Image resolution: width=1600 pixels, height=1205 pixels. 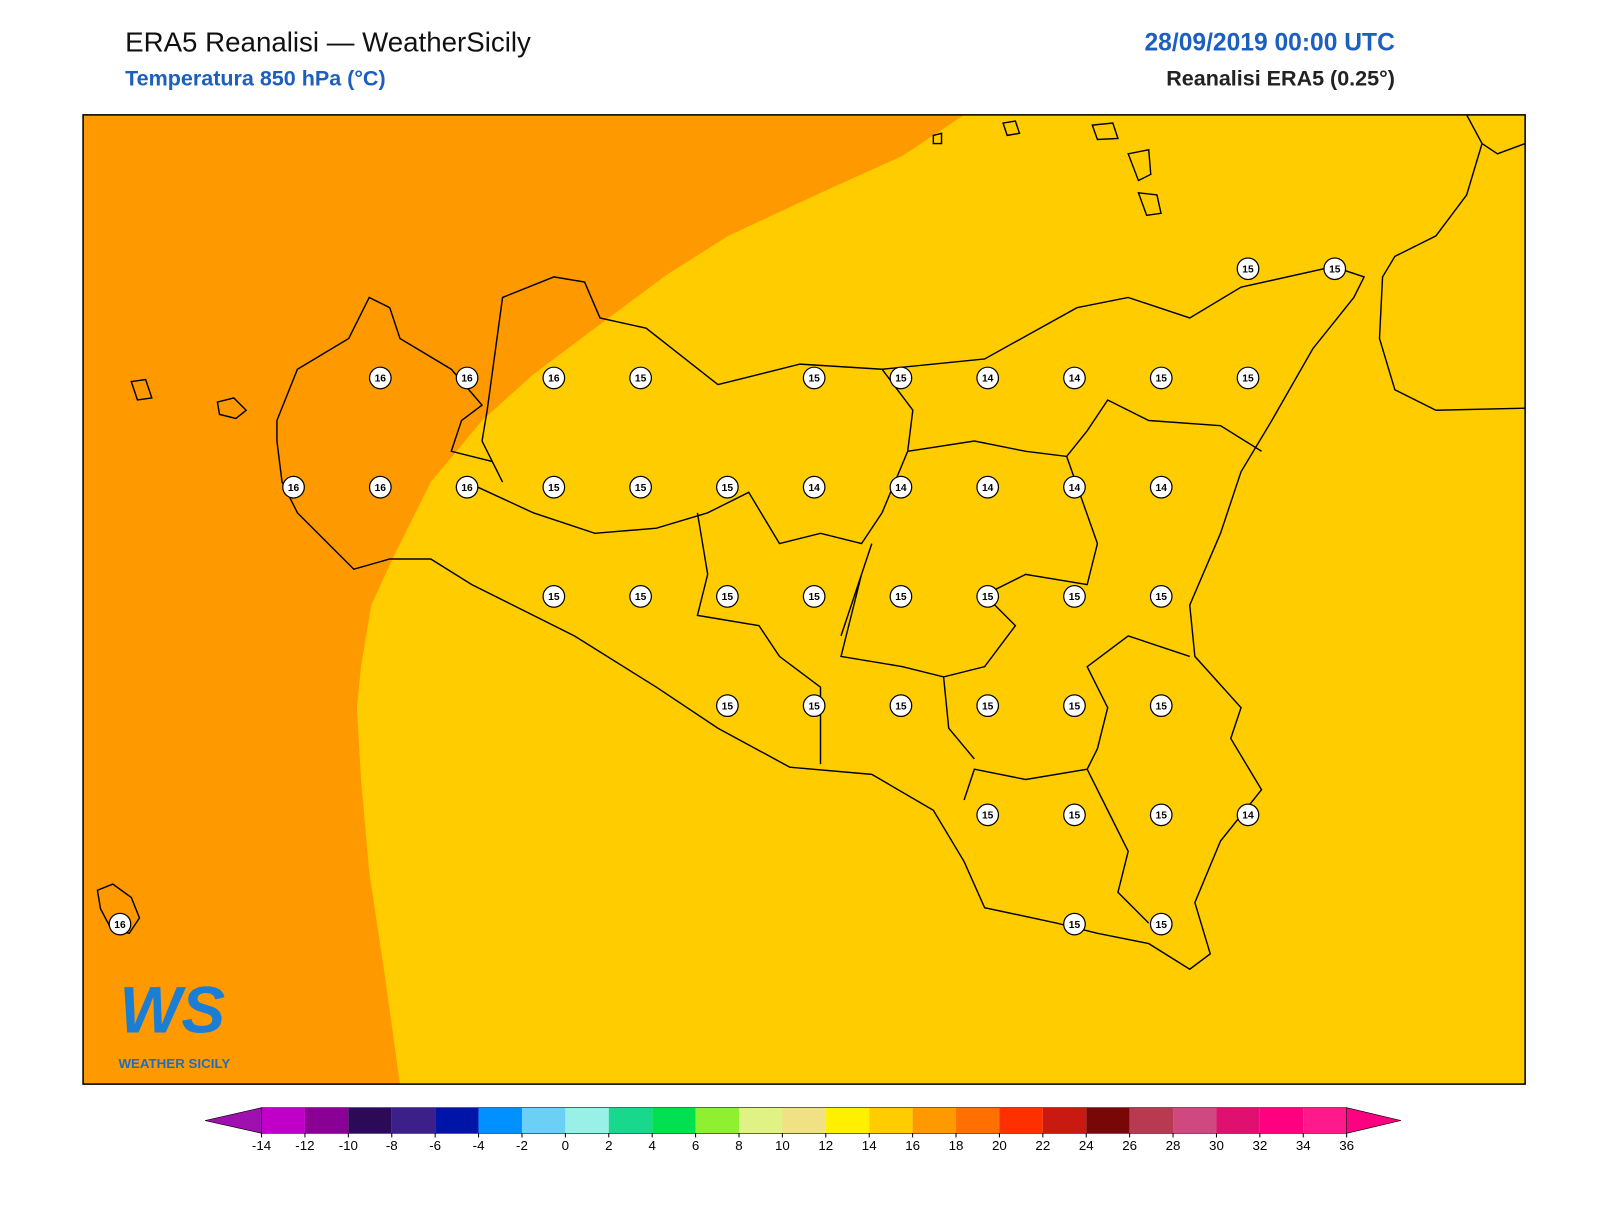 What do you see at coordinates (233, 1120) in the screenshot?
I see `extend-low` at bounding box center [233, 1120].